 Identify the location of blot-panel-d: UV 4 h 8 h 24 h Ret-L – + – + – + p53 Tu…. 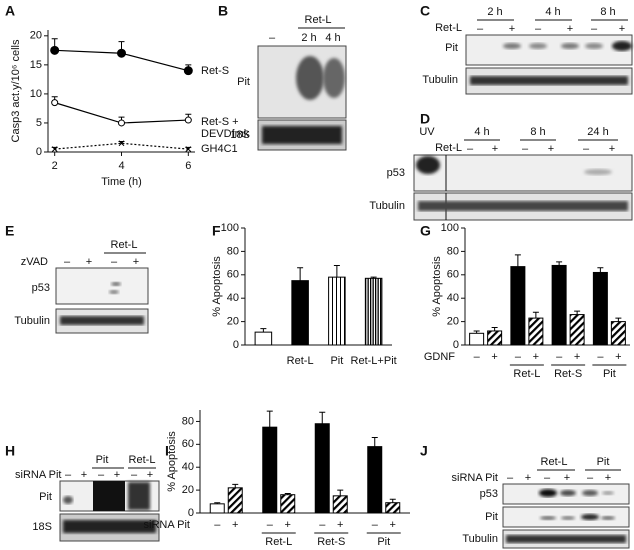
(501, 173).